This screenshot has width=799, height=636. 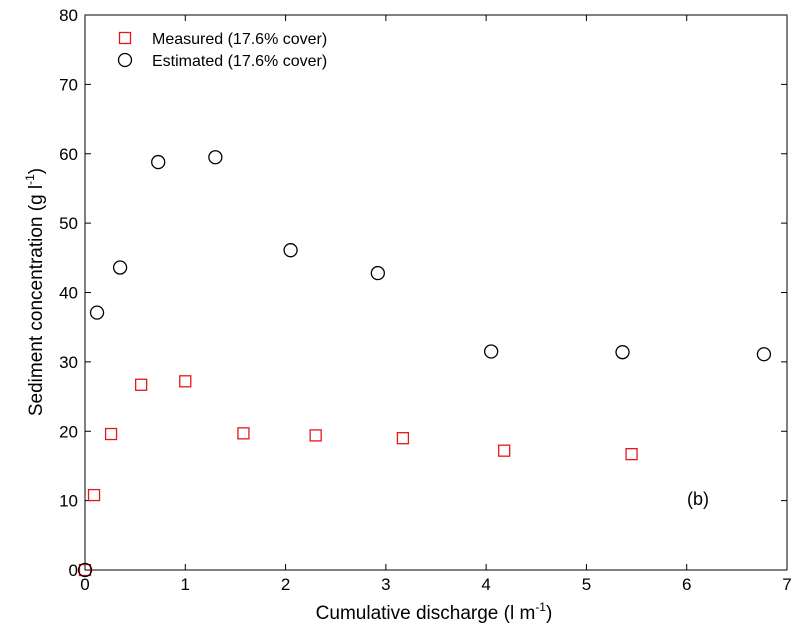 I want to click on x-axis-label: Cumulative discharge (l m-1), so click(x=434, y=612).